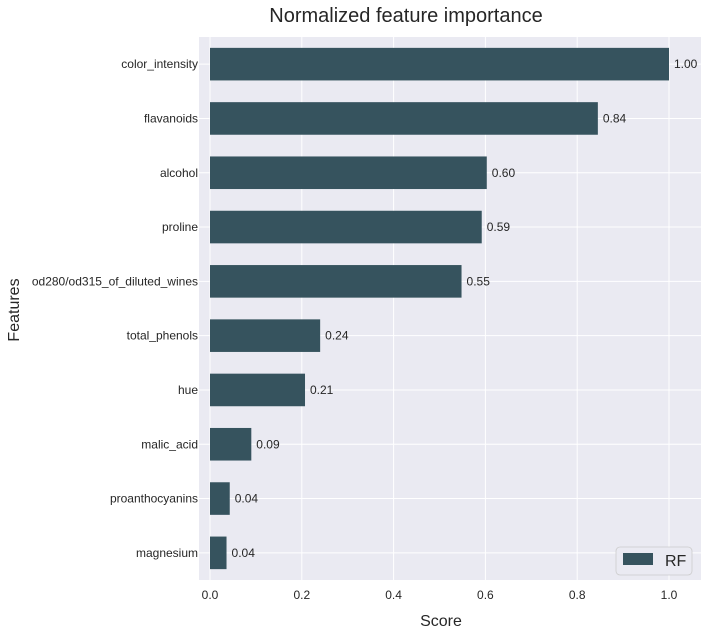 The height and width of the screenshot is (636, 708). I want to click on bar-malic-acid, so click(231, 444).